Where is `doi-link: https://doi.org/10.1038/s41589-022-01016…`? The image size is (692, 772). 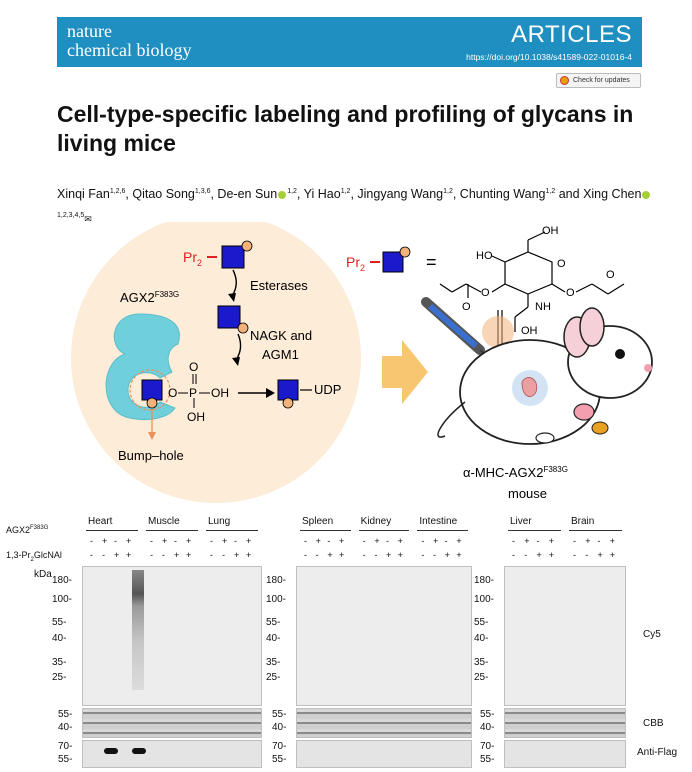 doi-link: https://doi.org/10.1038/s41589-022-01016… is located at coordinates (549, 57).